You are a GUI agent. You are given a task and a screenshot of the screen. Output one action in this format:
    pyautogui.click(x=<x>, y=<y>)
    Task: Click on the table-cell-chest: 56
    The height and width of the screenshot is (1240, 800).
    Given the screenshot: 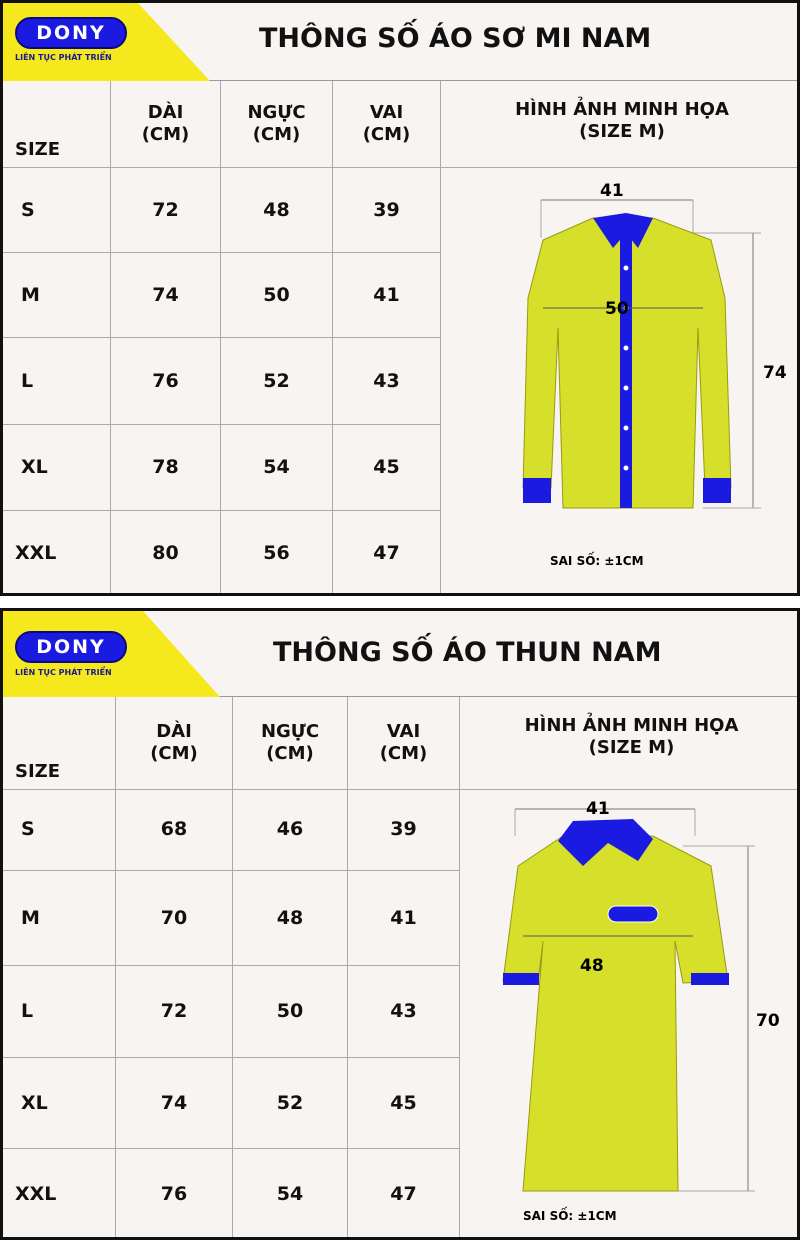 What is the action you would take?
    pyautogui.click(x=277, y=552)
    